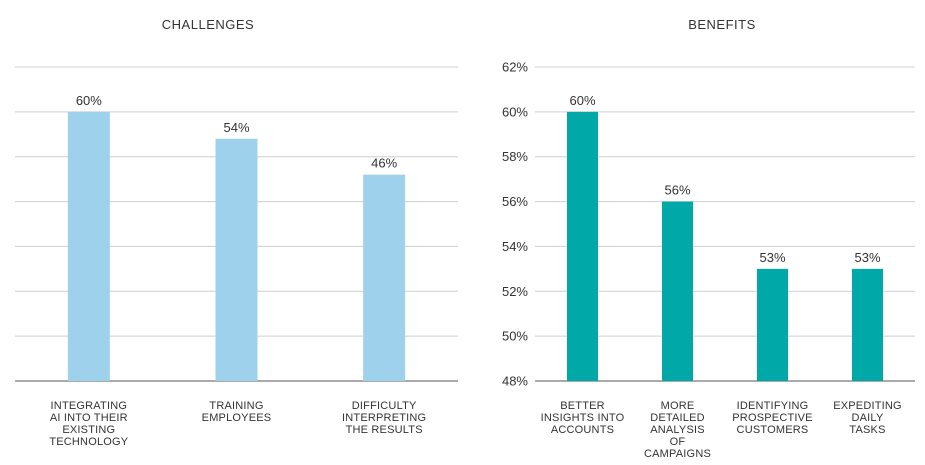 The width and height of the screenshot is (925, 465). Describe the element at coordinates (867, 406) in the screenshot. I see `benefits-category-label-line: EXPEDITING` at that location.